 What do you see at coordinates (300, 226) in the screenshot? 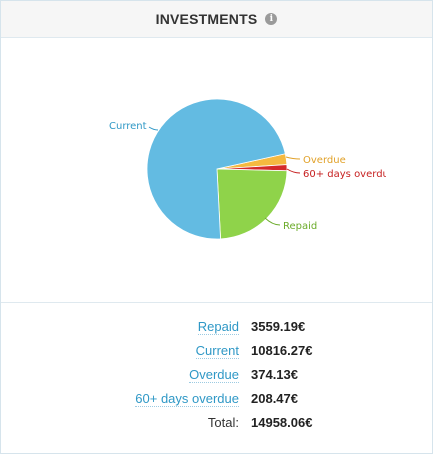
I see `pie-label-repaid: Repaid` at bounding box center [300, 226].